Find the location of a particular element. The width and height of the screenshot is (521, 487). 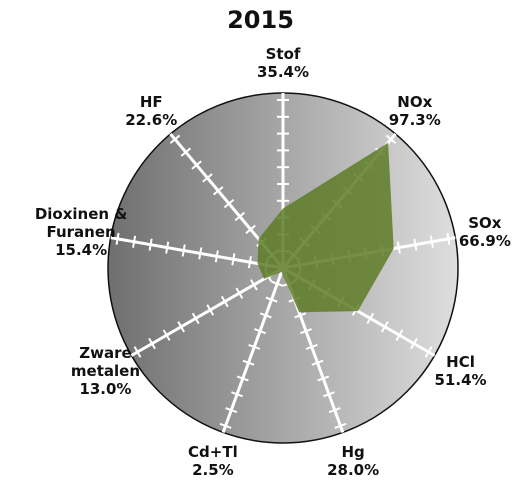

value-label: 35.4% is located at coordinates (283, 72).